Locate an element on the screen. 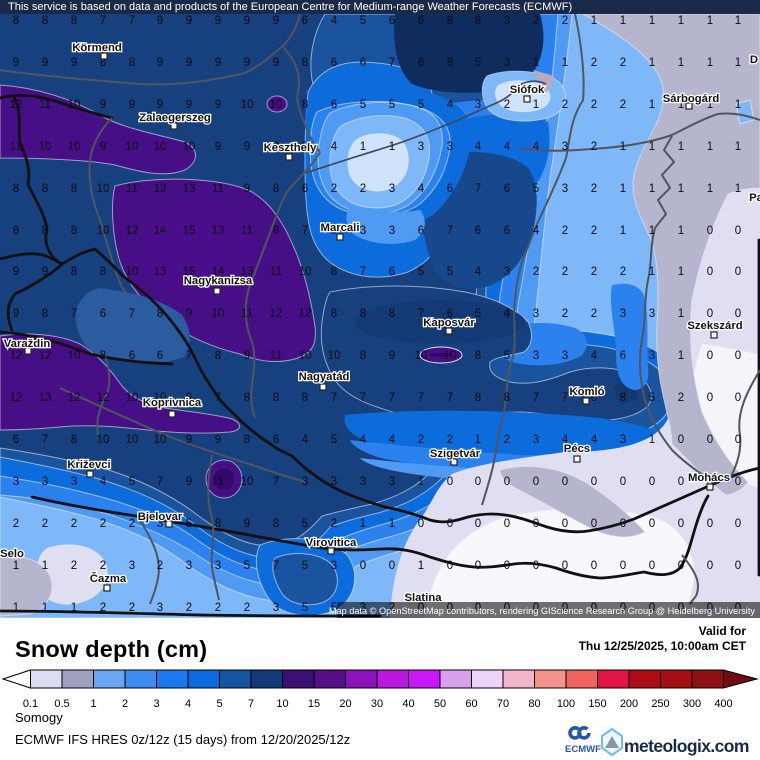 The image size is (760, 760). svg-text: 400 is located at coordinates (723, 704).